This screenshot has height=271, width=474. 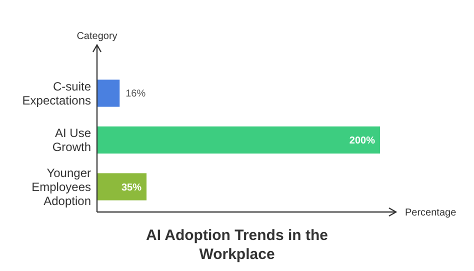 I want to click on y-tick-label: AI Use Growth, so click(x=72, y=140).